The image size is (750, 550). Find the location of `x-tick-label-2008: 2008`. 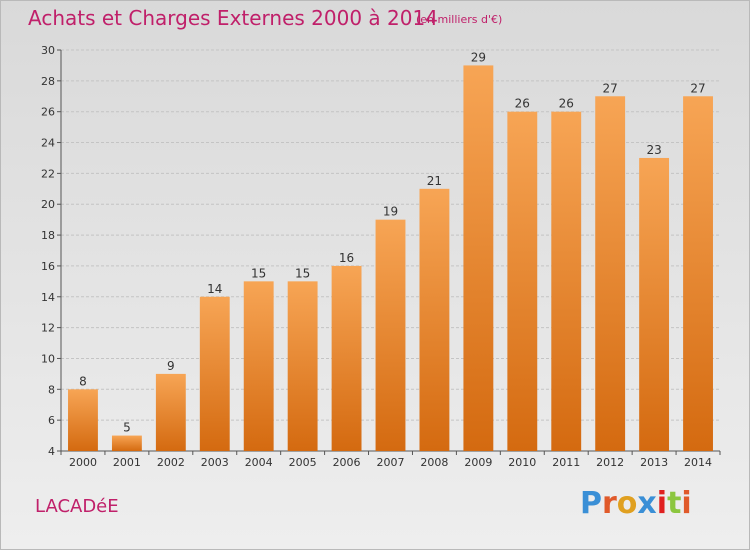

x-tick-label-2008: 2008 is located at coordinates (434, 462).